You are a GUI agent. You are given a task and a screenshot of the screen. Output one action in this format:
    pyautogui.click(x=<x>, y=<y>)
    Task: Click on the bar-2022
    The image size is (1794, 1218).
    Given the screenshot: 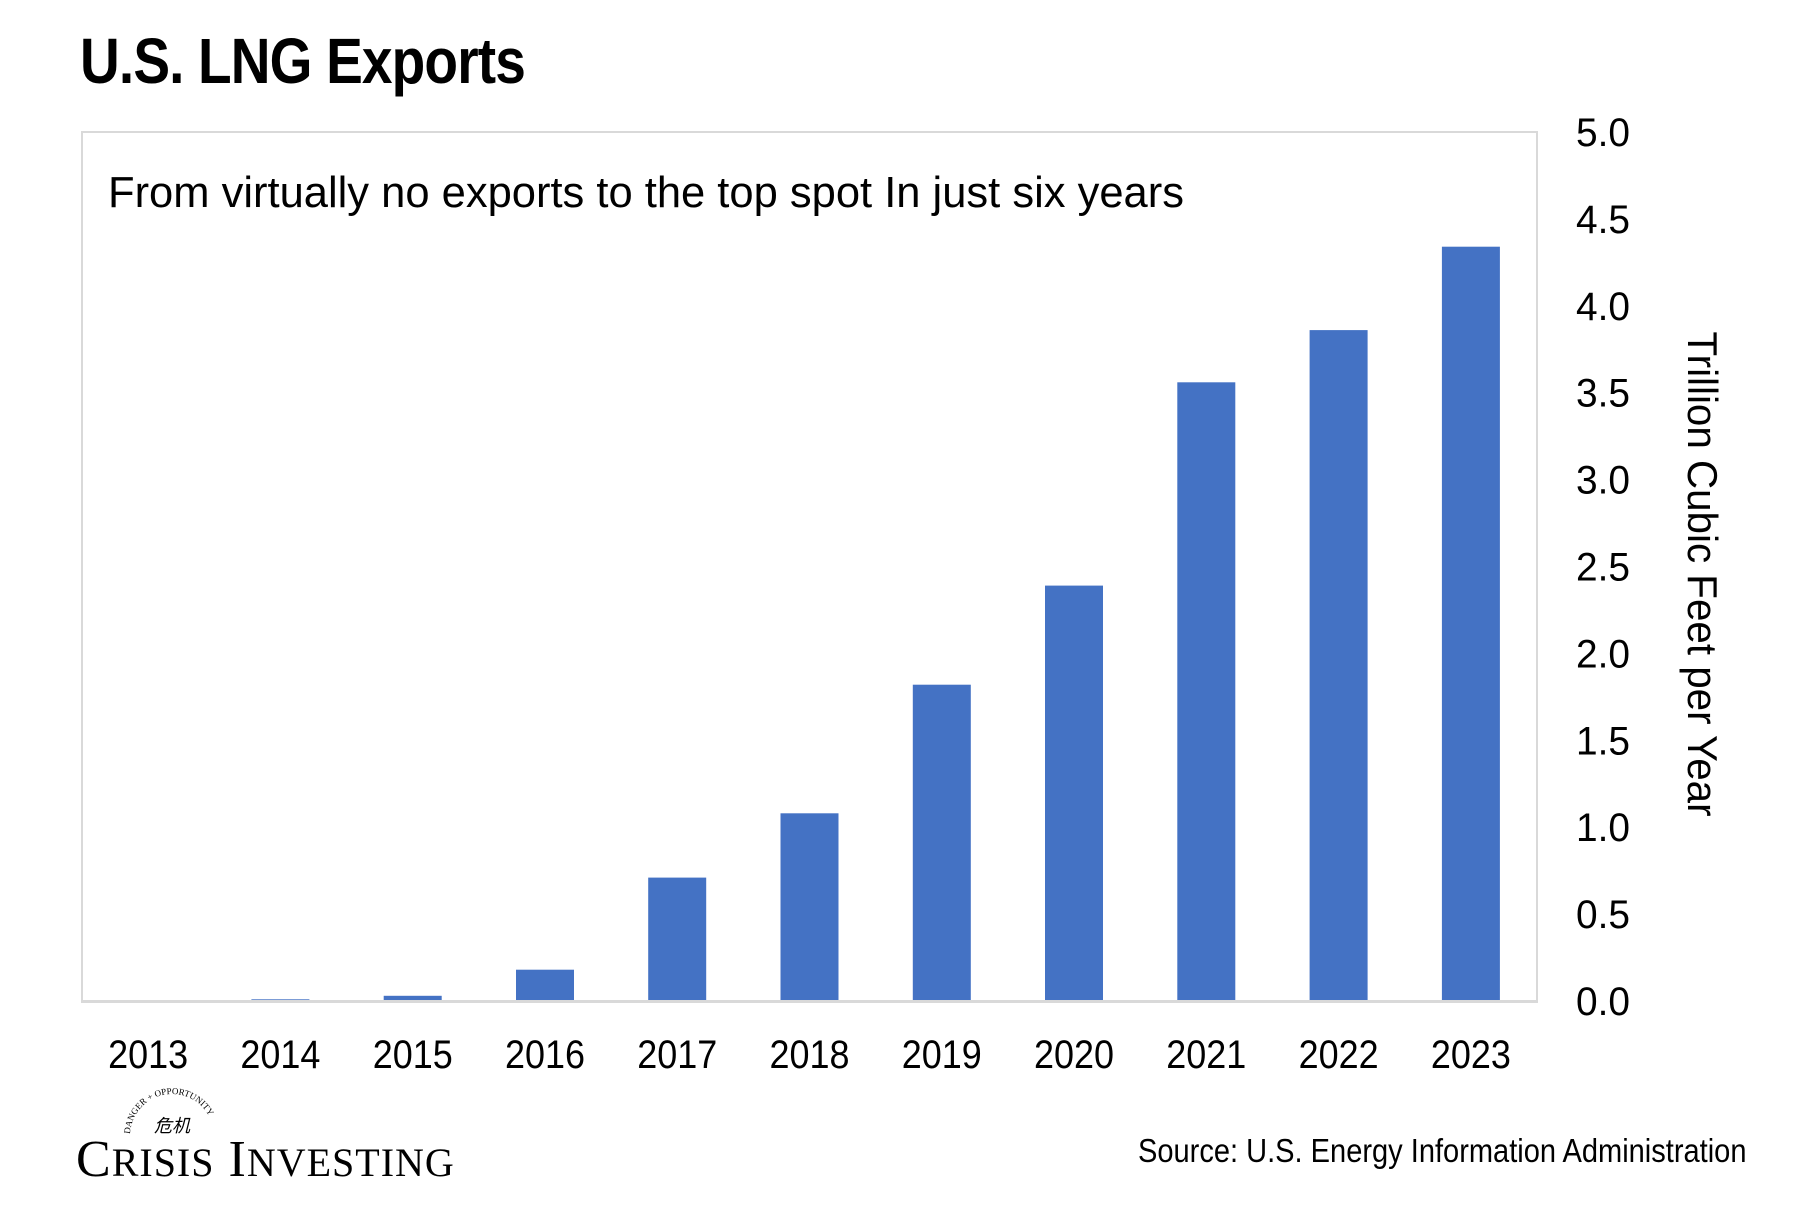 What is the action you would take?
    pyautogui.click(x=1338, y=666)
    